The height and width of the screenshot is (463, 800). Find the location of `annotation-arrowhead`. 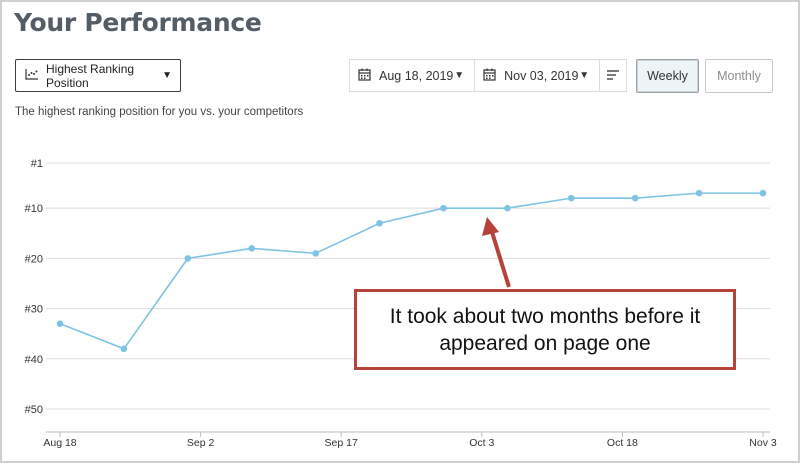

annotation-arrowhead is located at coordinates (490, 226).